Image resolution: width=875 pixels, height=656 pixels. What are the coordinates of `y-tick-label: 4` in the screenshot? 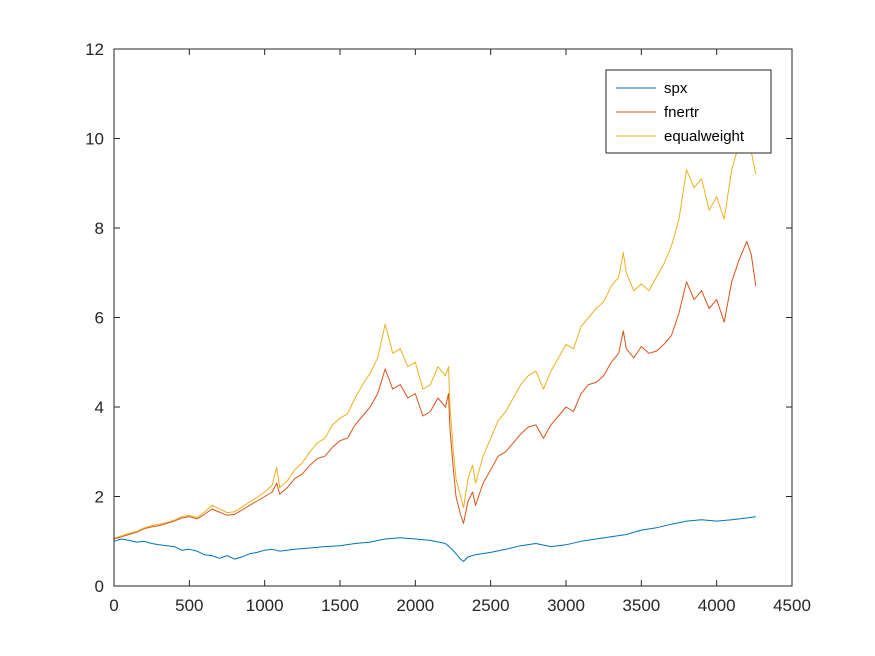 It's located at (99, 407).